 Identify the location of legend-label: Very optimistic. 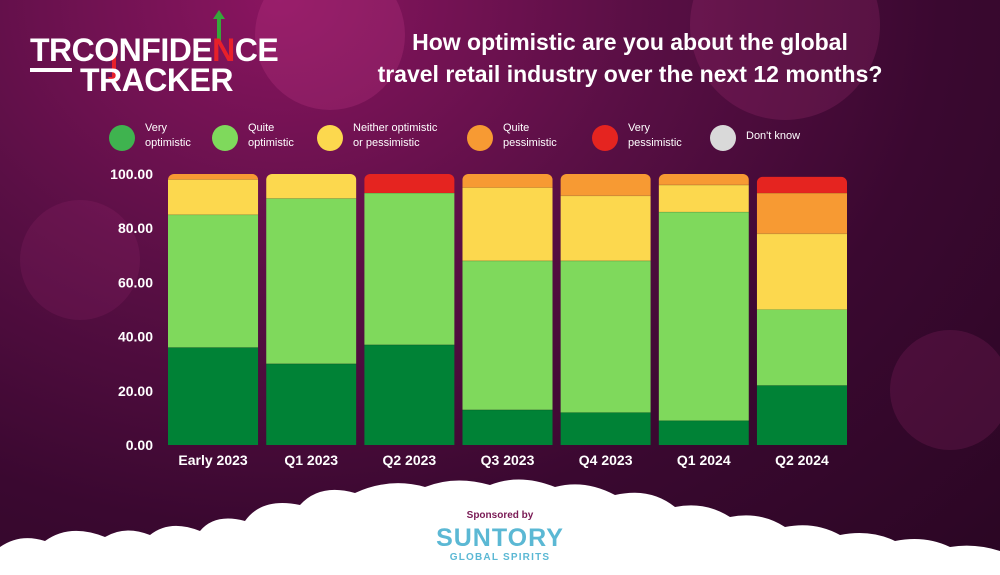
(168, 135).